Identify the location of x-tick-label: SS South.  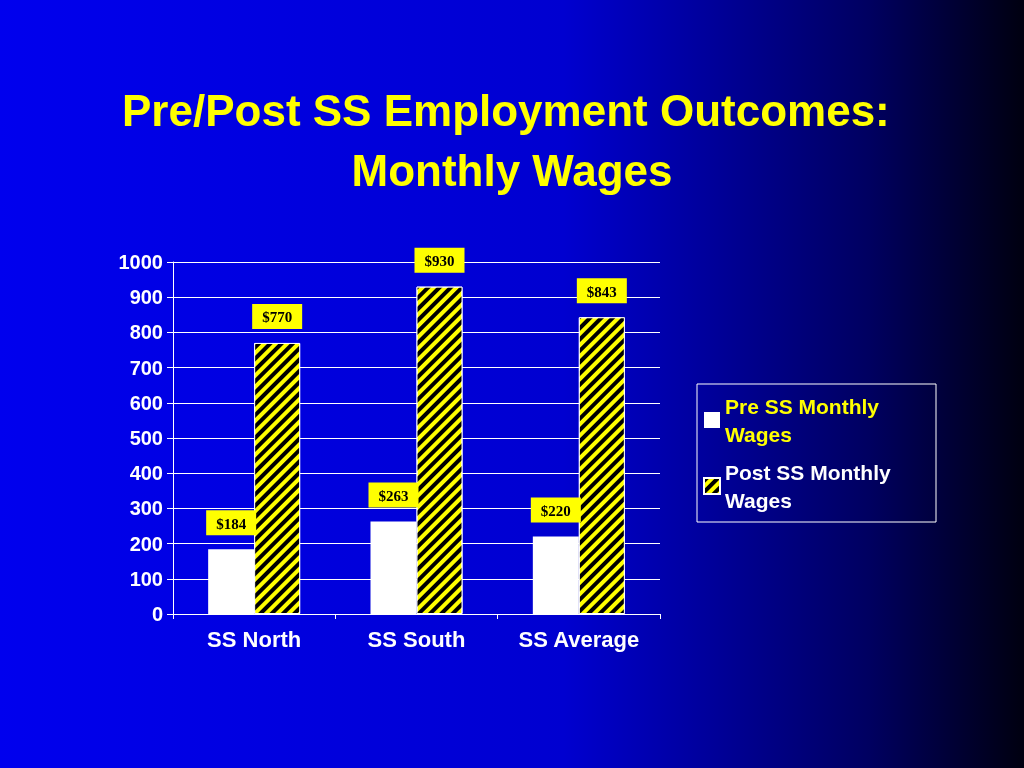
(416, 639).